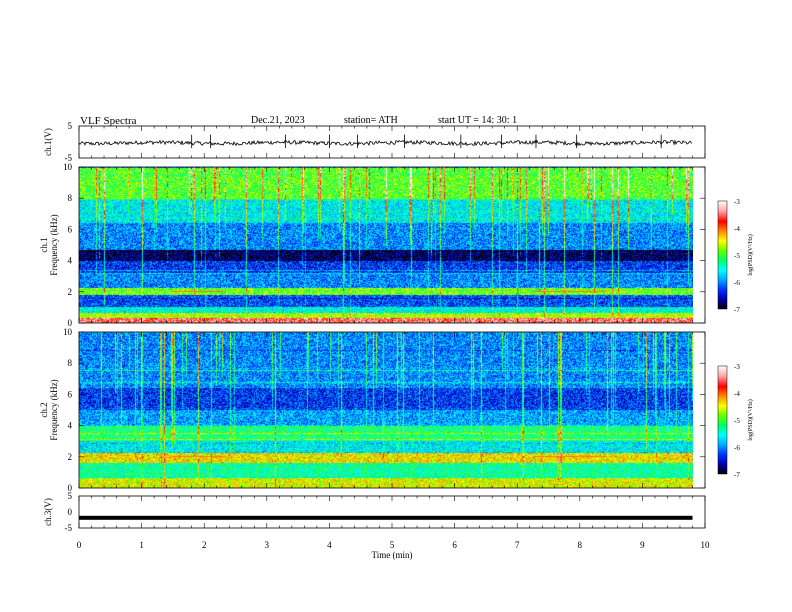 This screenshot has width=792, height=612. What do you see at coordinates (517, 545) in the screenshot?
I see `xtick-label-7: 7` at bounding box center [517, 545].